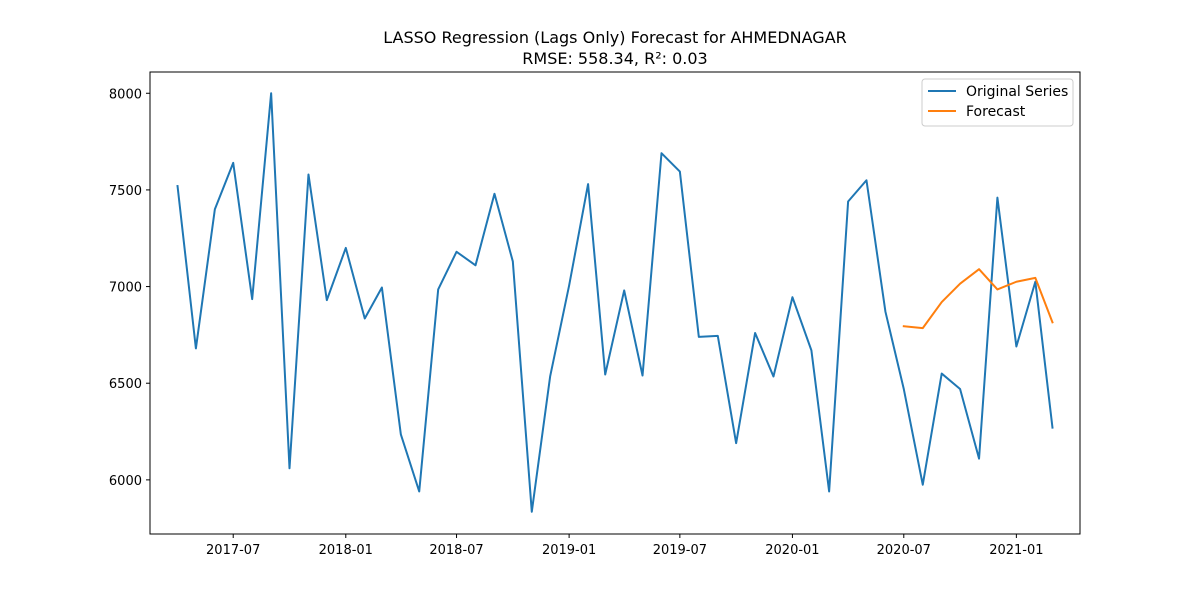  I want to click on x-tick-label: 2018-07, so click(456, 550).